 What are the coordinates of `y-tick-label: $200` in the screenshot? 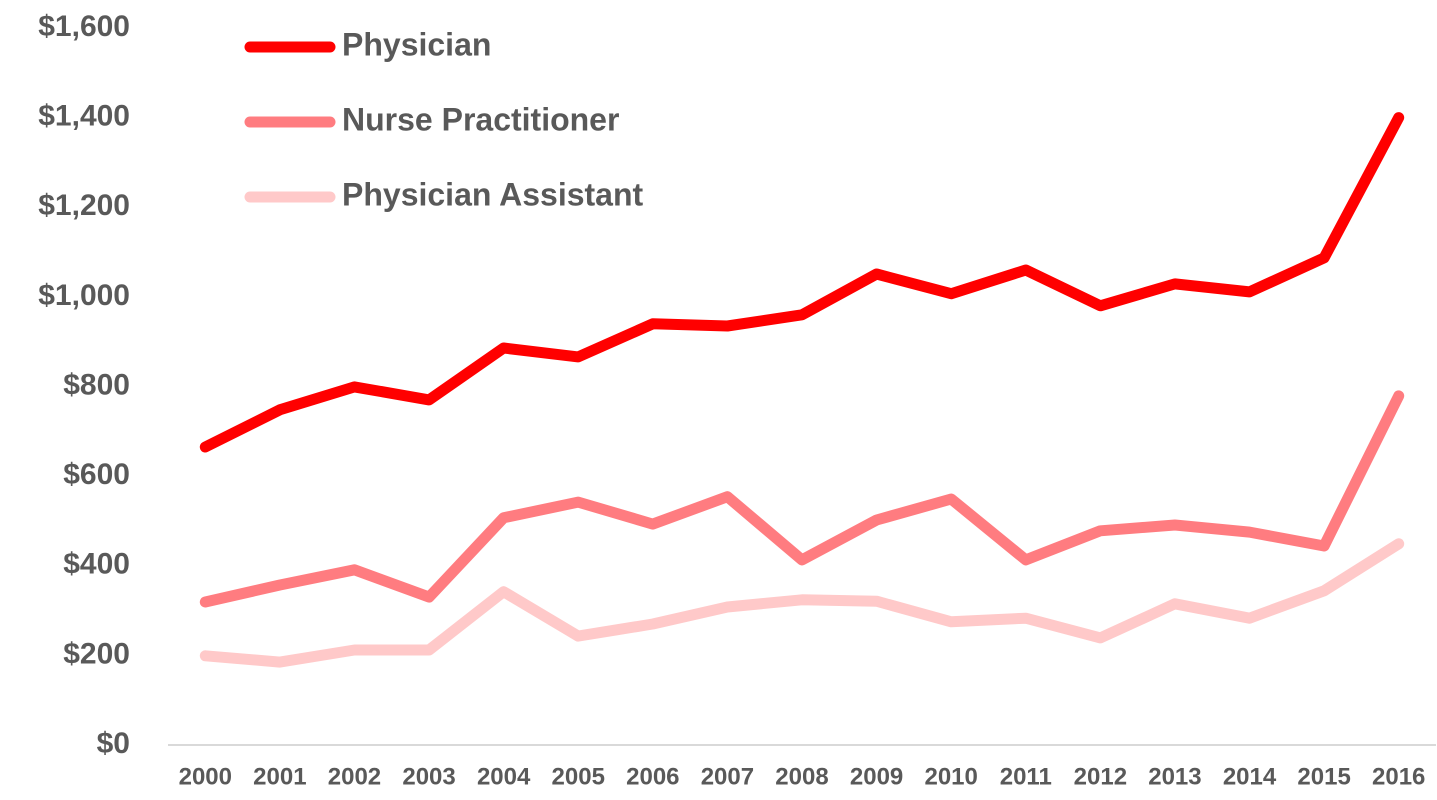 It's located at (96, 653).